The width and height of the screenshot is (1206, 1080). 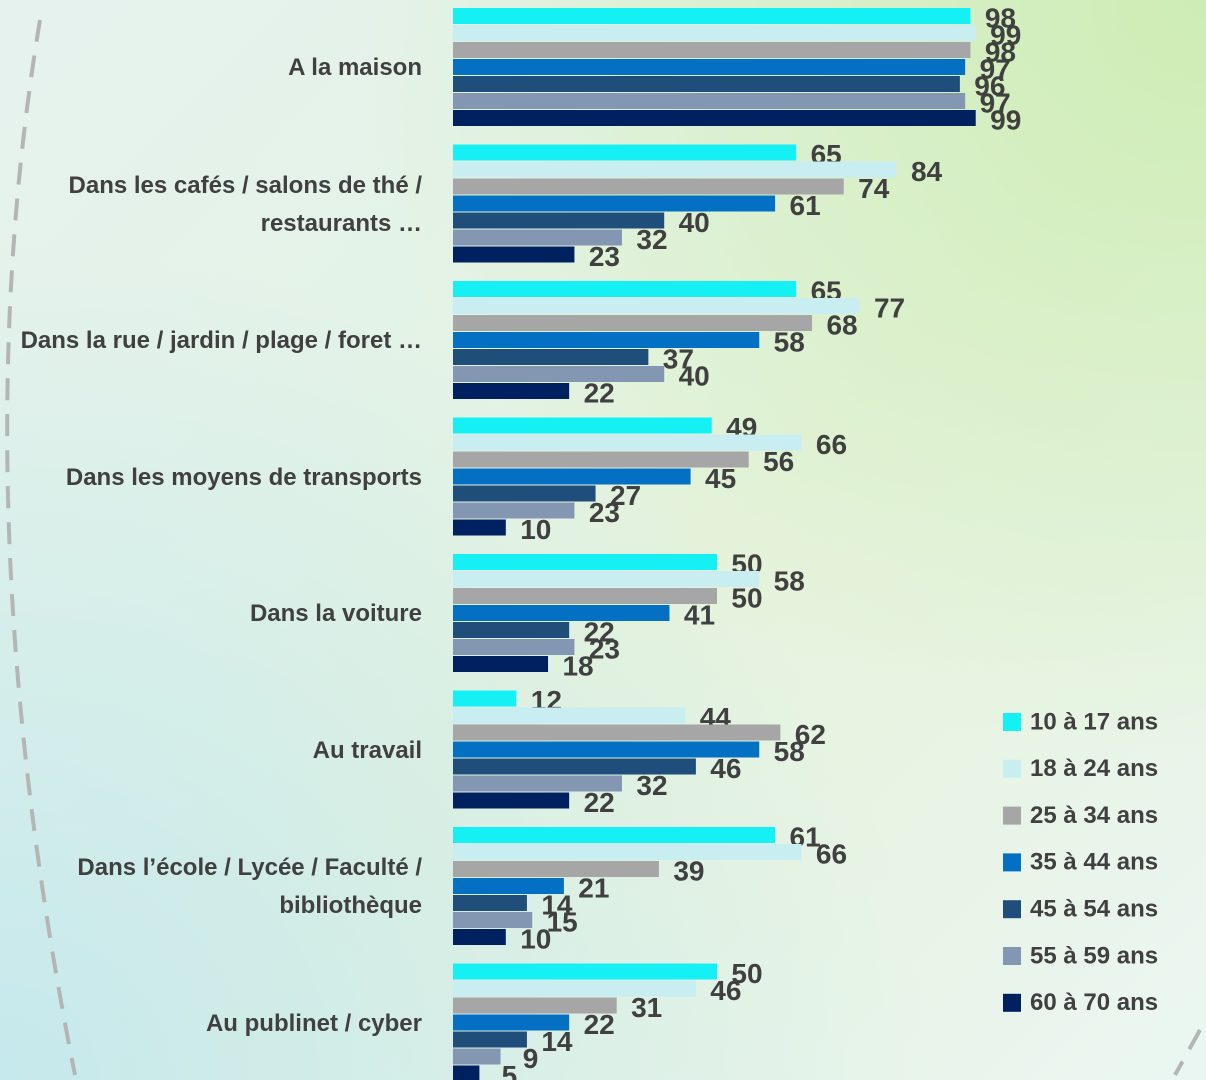 I want to click on category-label: Dans les moyens de transports, so click(x=243, y=477).